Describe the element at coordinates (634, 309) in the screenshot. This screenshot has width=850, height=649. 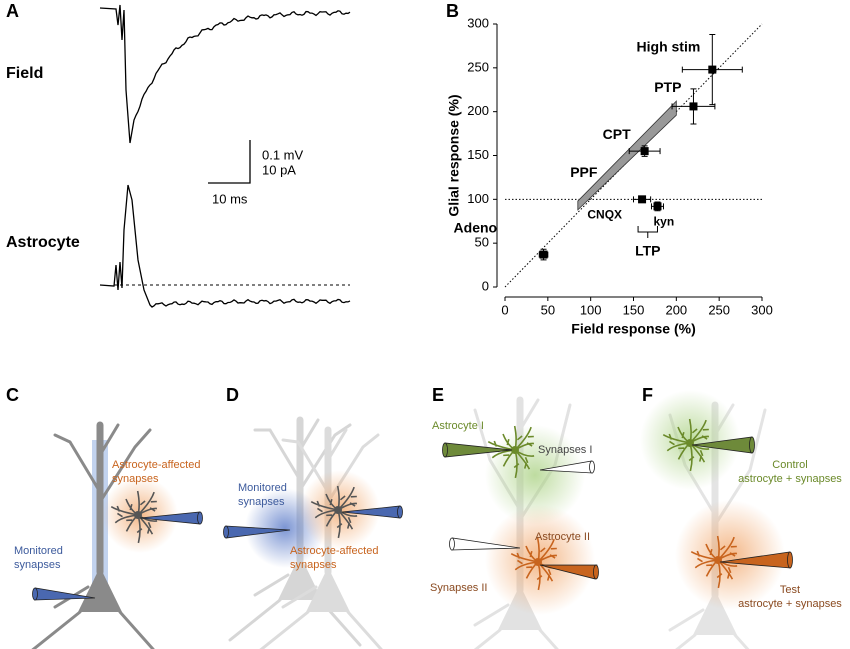
I see `x-tick-label: 150` at that location.